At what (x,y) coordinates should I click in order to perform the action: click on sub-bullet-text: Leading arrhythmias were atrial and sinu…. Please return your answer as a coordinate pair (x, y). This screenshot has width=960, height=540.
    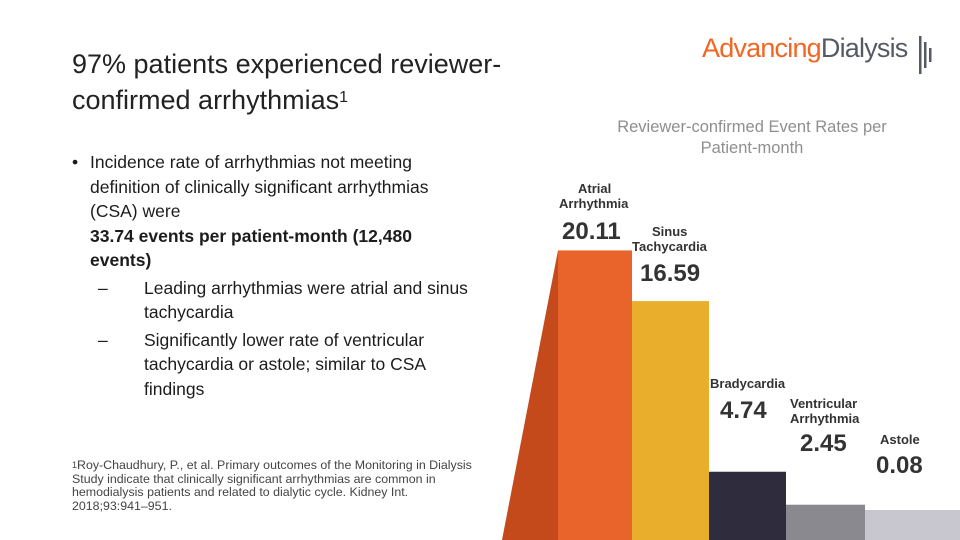
    Looking at the image, I should click on (306, 300).